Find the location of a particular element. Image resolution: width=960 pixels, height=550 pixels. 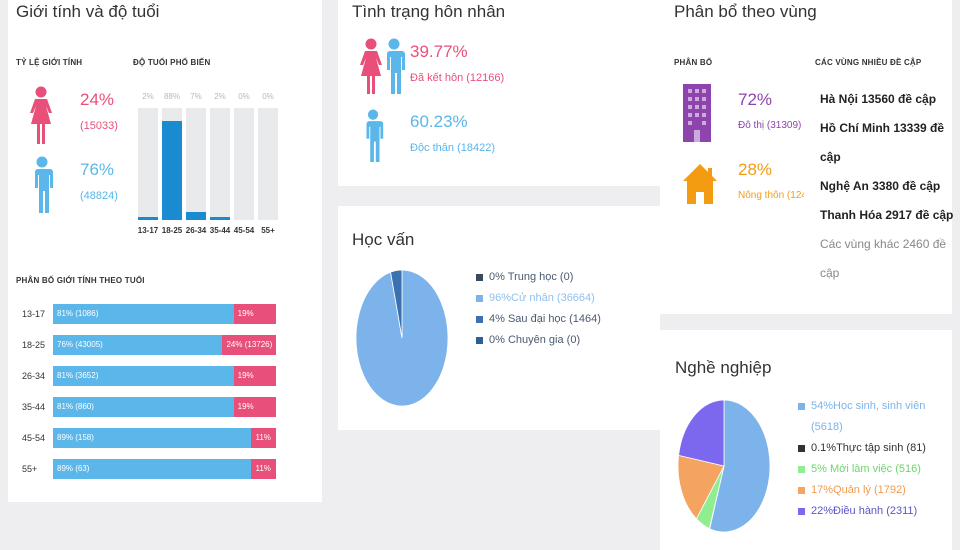

region-title: Phân bổ theo vùng is located at coordinates (745, 11).